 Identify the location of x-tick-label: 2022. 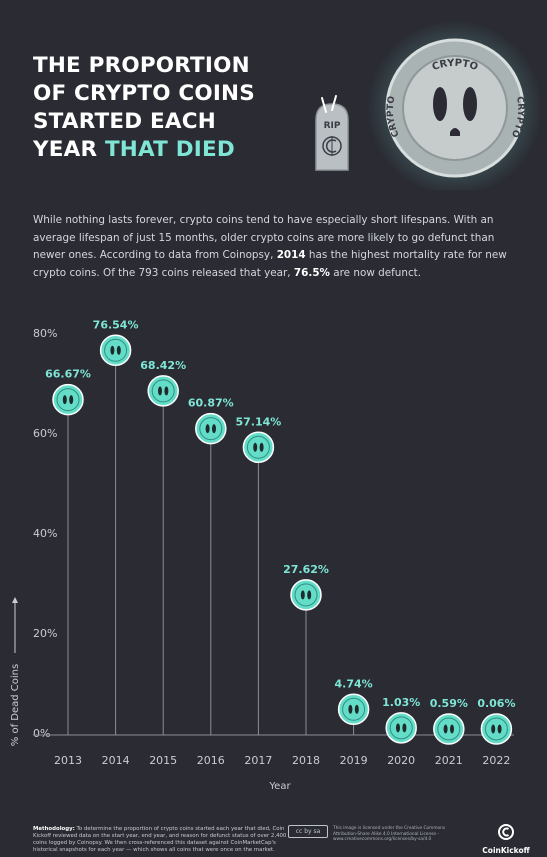
(496, 760).